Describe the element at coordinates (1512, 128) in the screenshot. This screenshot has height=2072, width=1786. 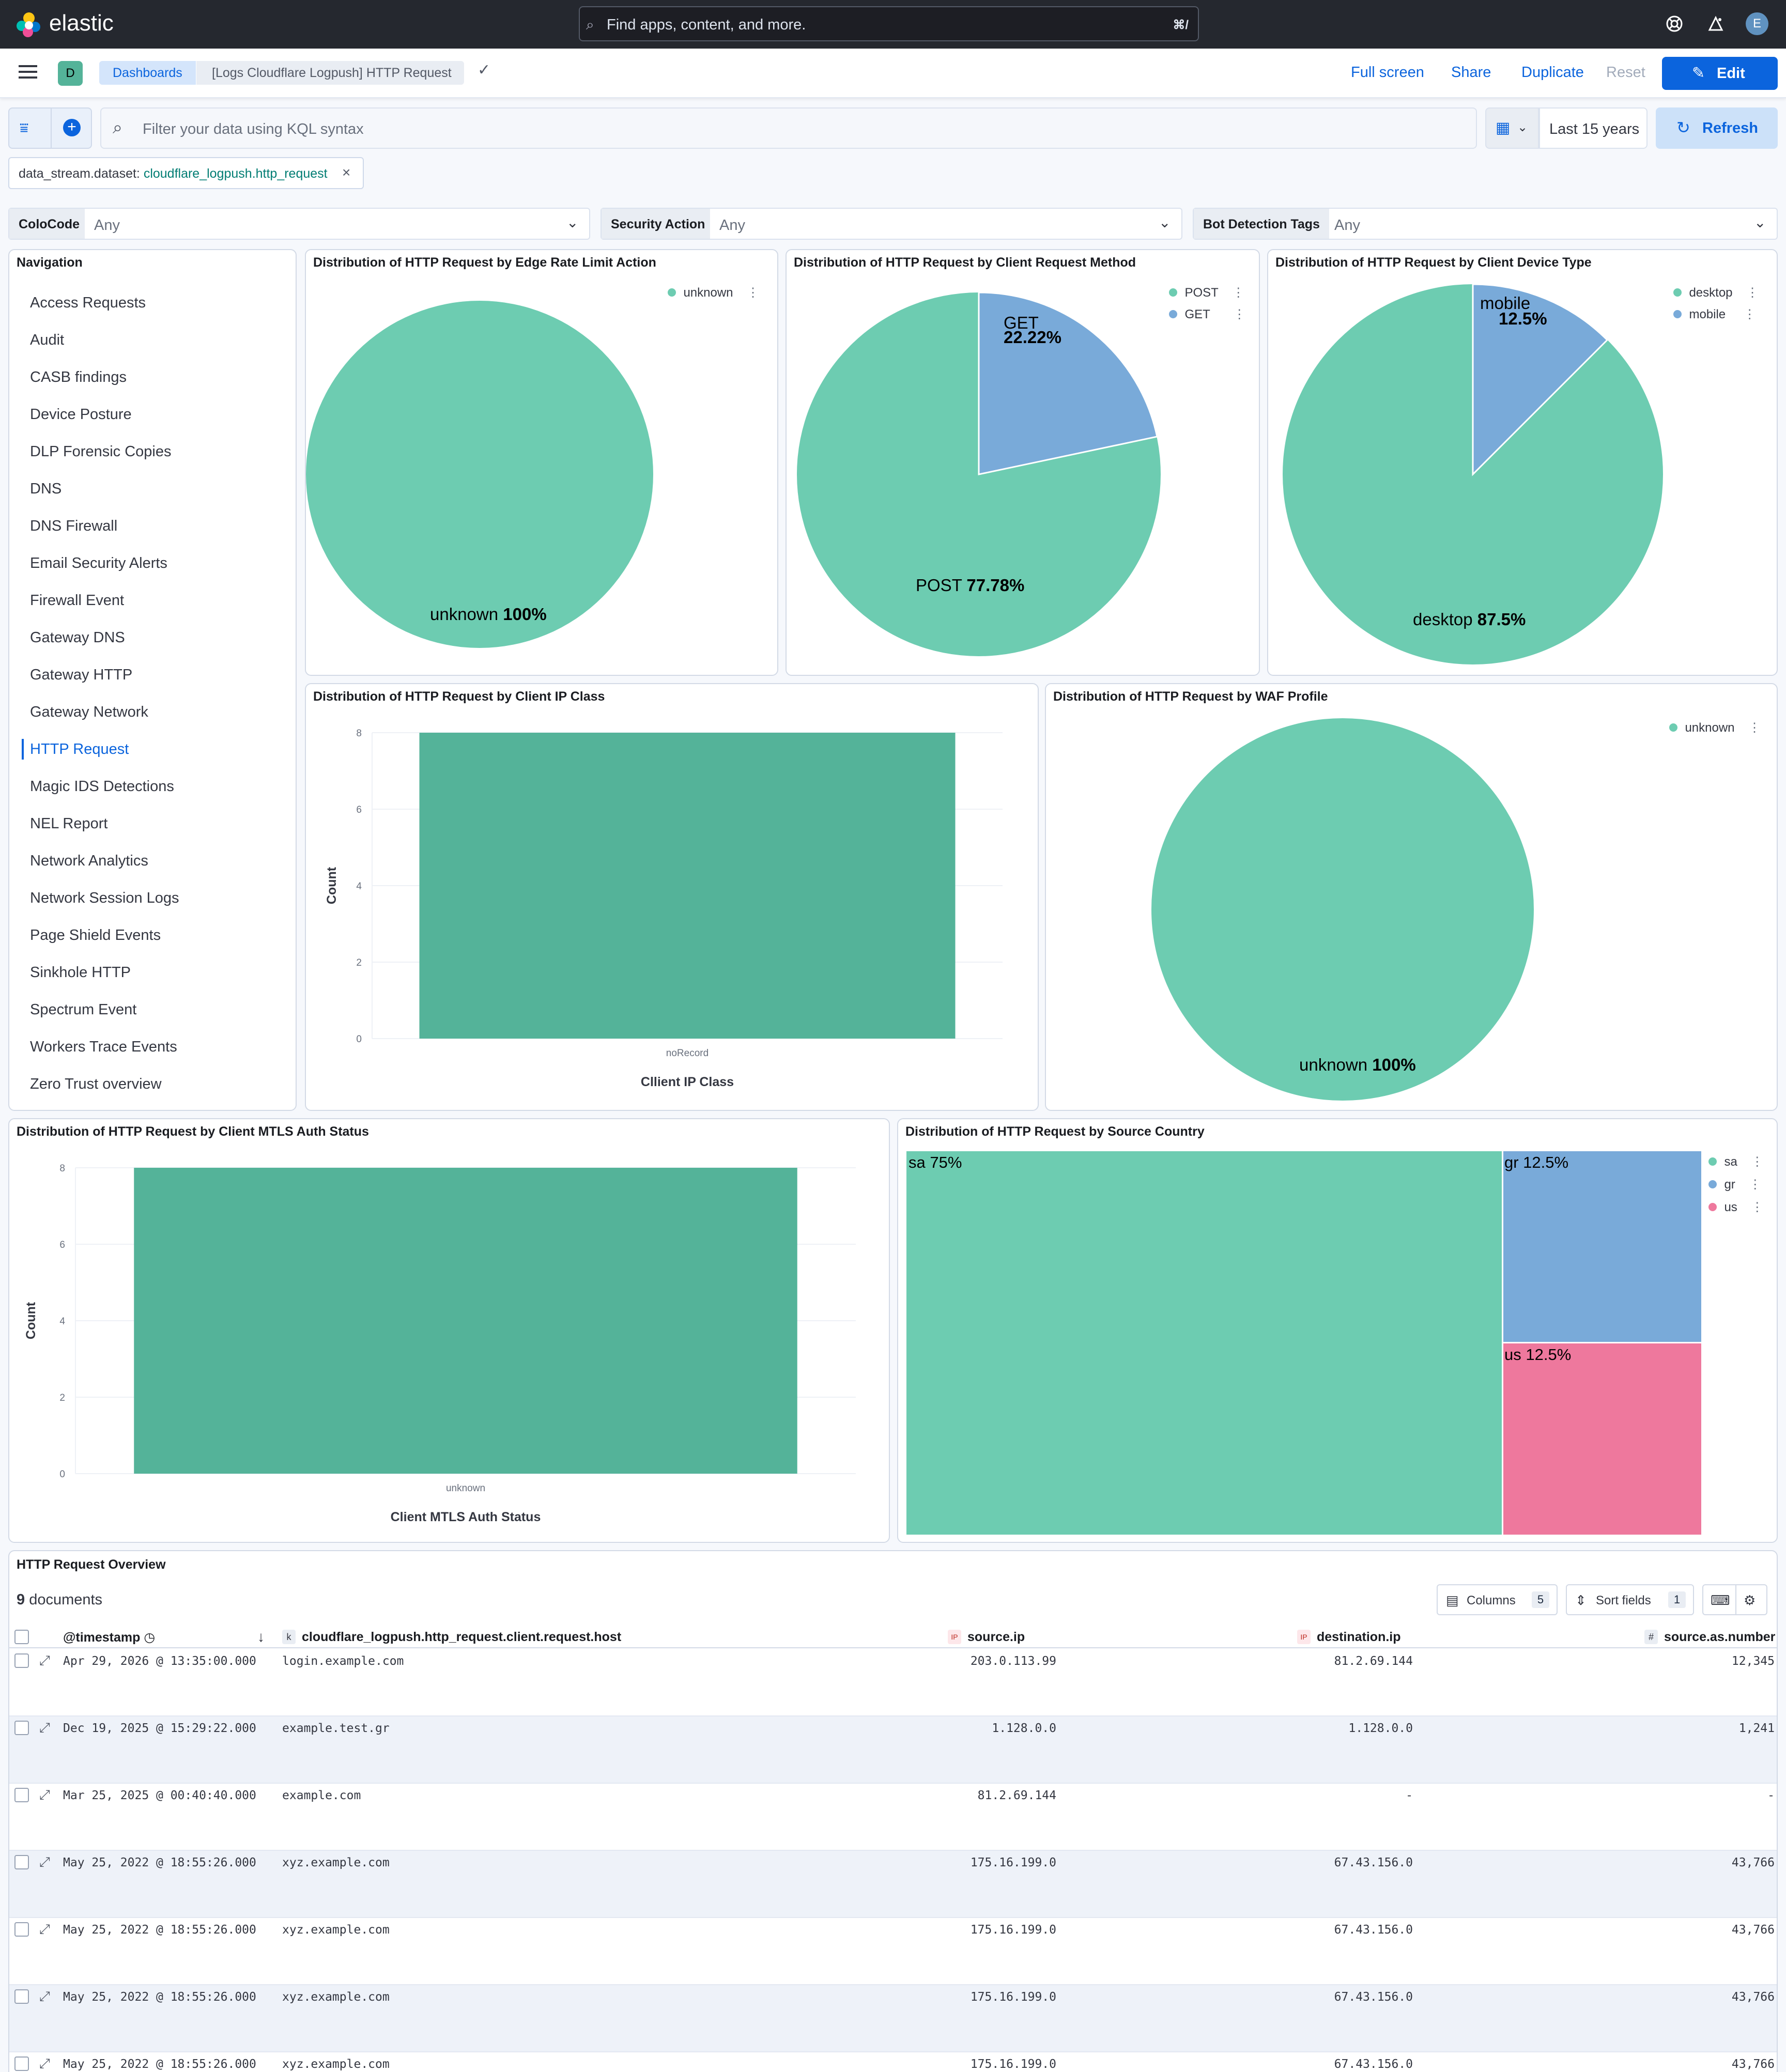
I see `date-quick-menu-button: ▦ ⌄` at that location.